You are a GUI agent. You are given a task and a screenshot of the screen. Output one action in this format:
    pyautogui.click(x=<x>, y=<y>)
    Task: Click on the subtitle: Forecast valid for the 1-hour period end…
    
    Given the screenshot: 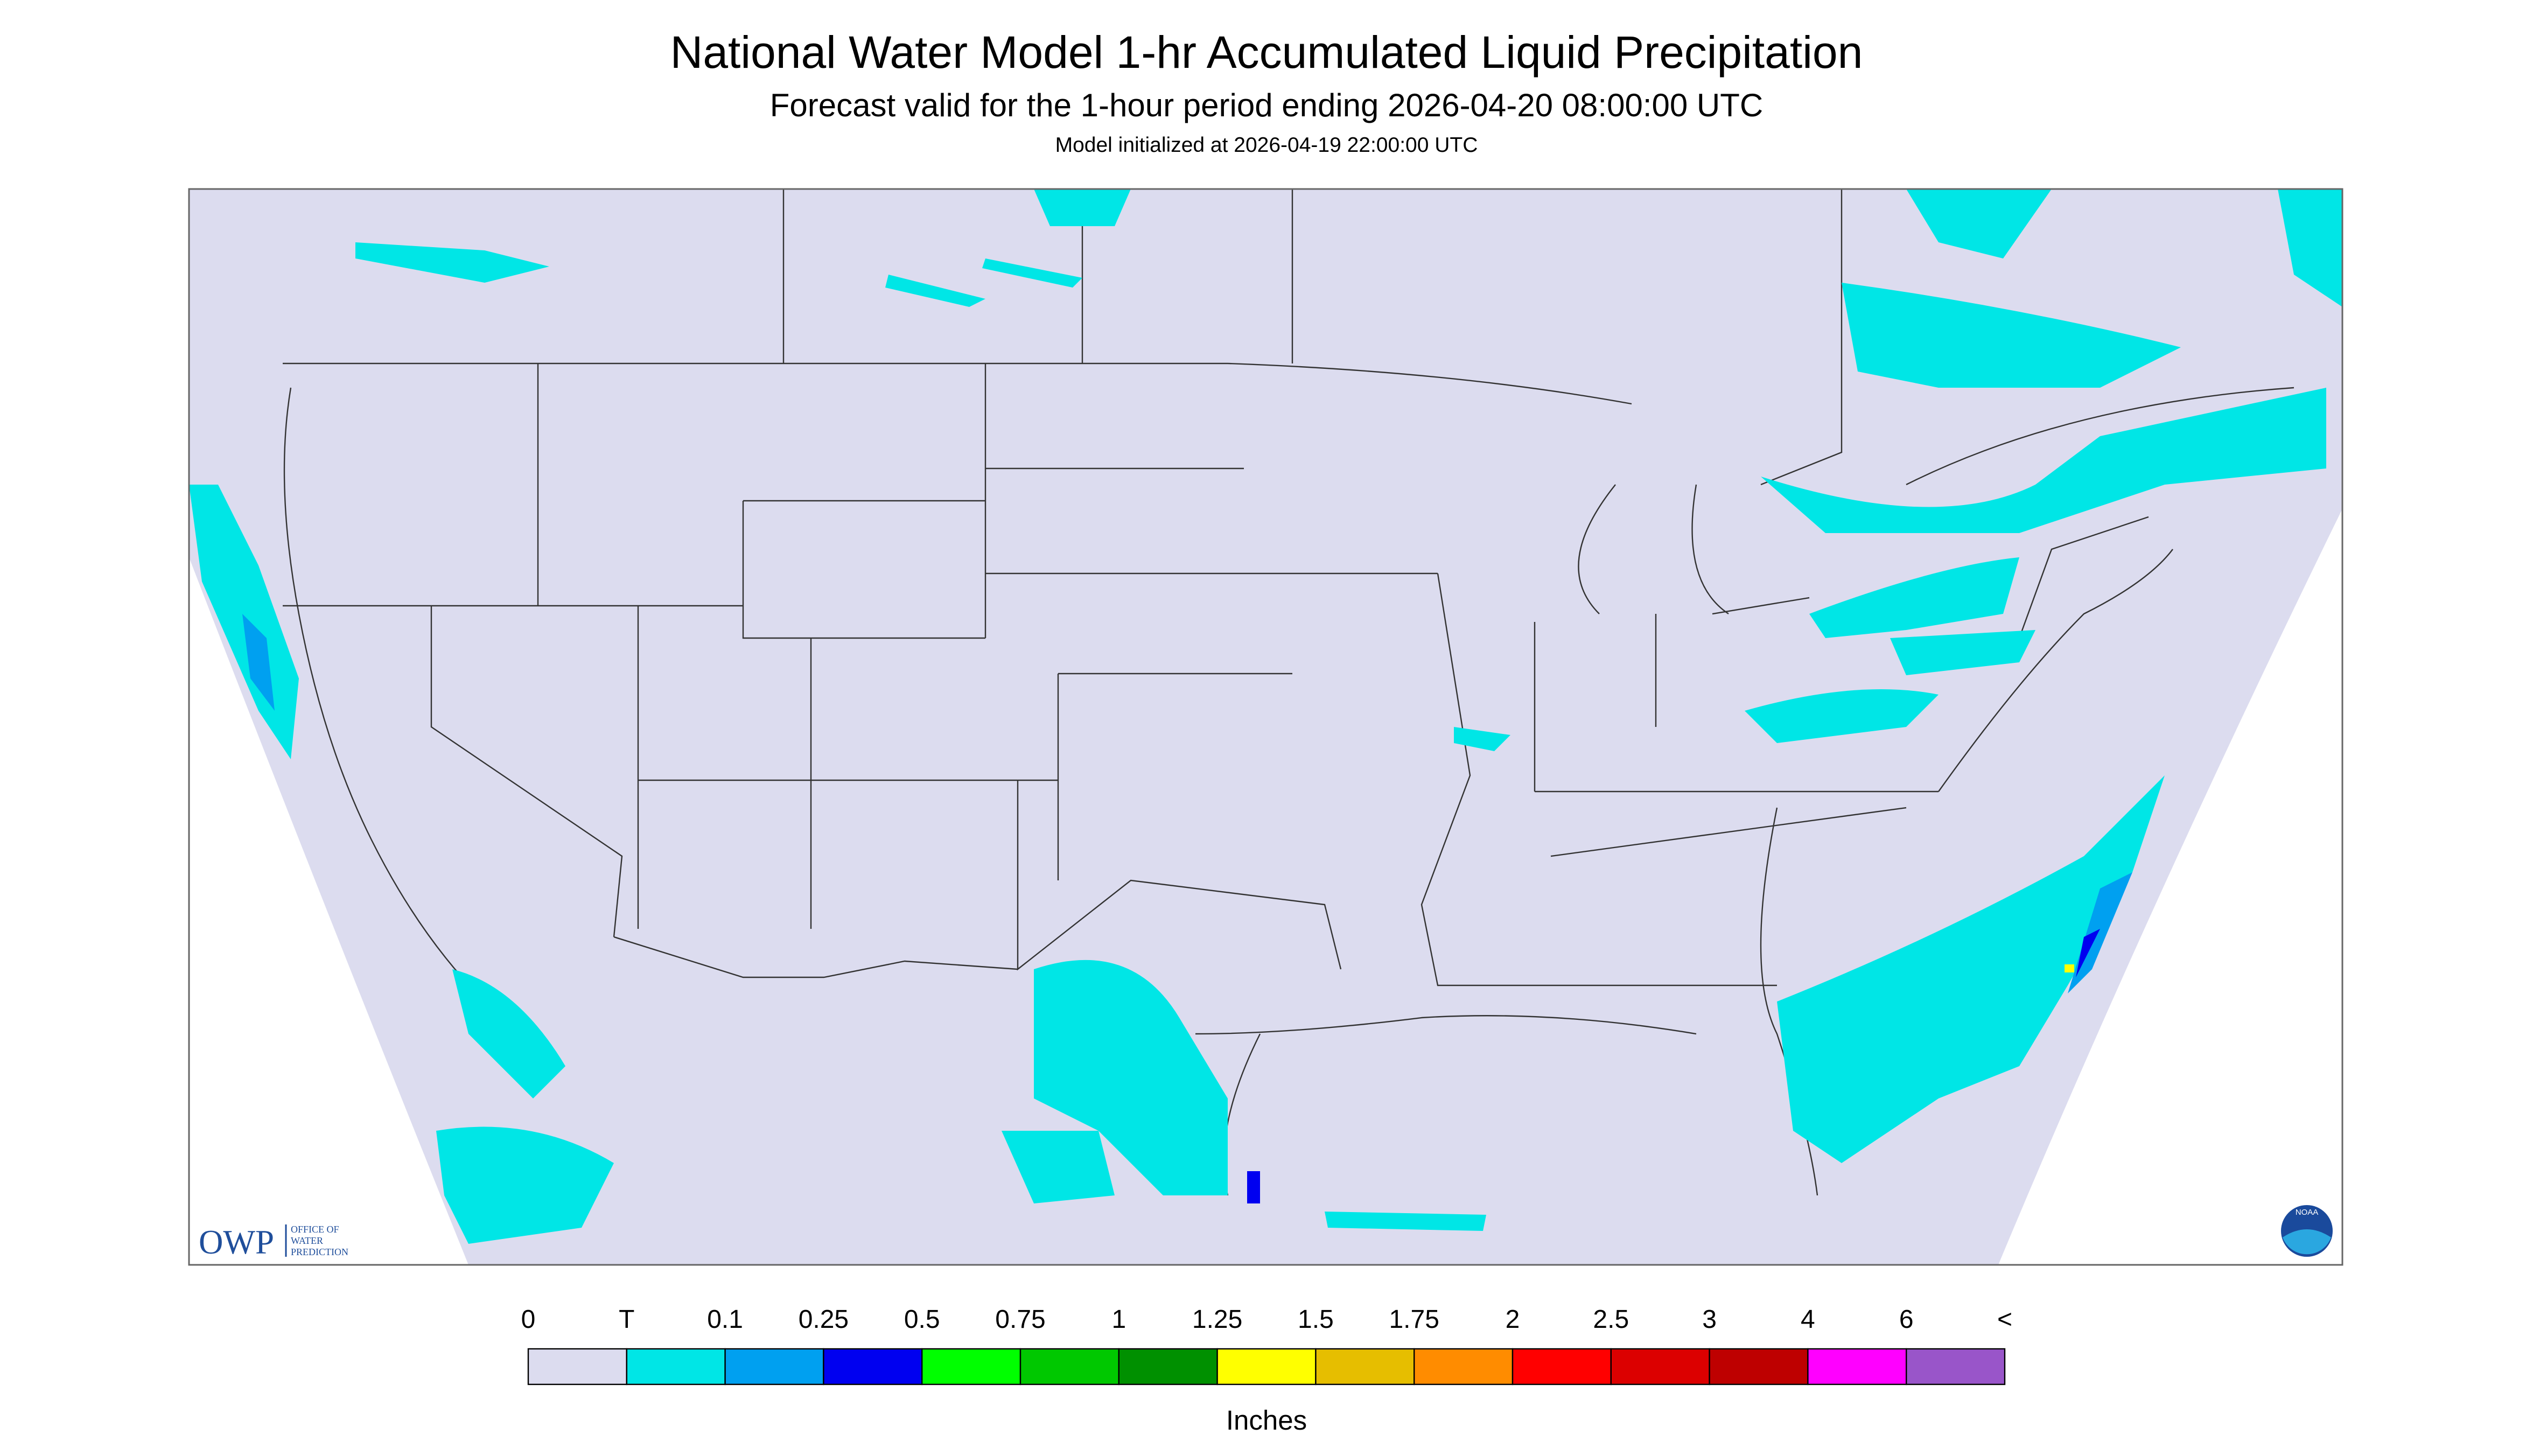 What is the action you would take?
    pyautogui.click(x=1266, y=105)
    